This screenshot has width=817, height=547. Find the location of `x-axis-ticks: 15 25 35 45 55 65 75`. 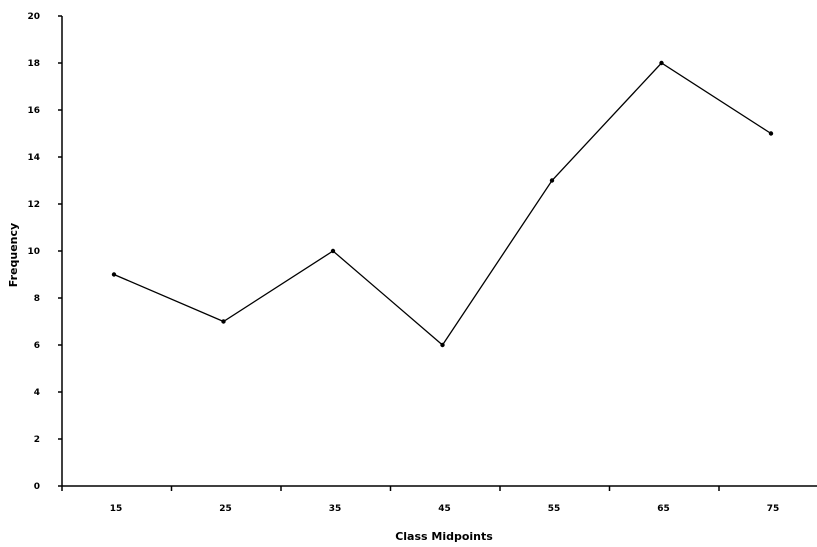

x-axis-ticks: 15 25 35 45 55 65 75 is located at coordinates (420, 500).